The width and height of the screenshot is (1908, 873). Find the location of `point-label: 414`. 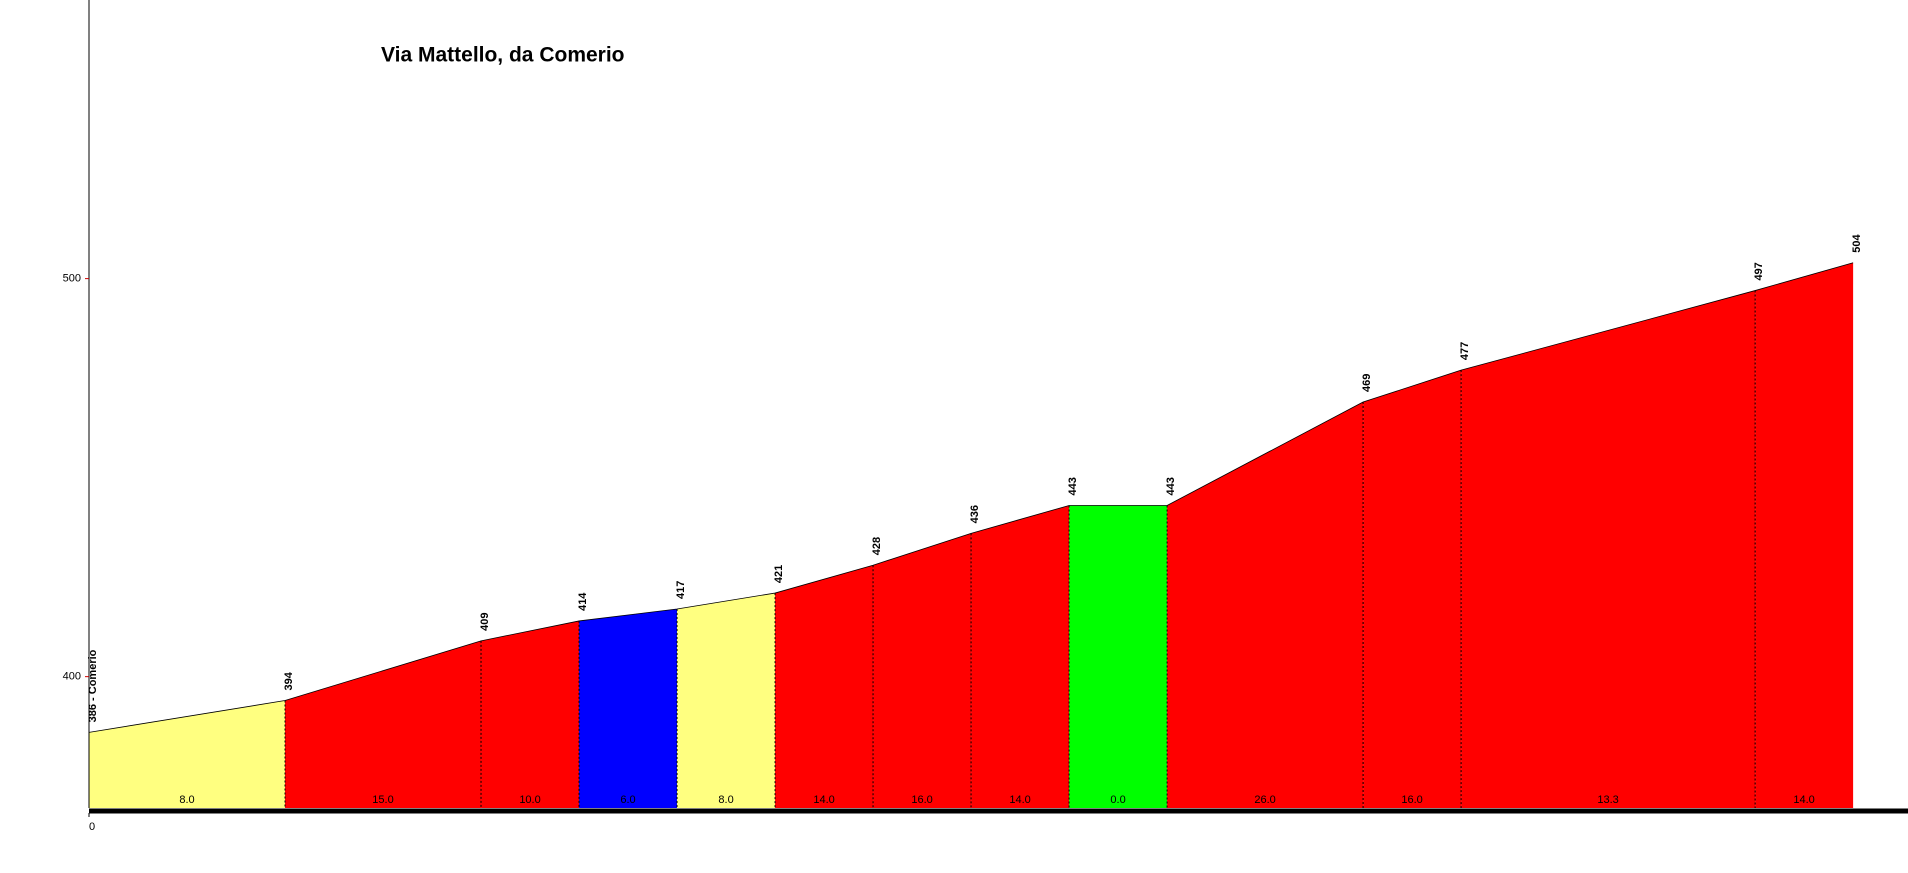

point-label: 414 is located at coordinates (583, 601).